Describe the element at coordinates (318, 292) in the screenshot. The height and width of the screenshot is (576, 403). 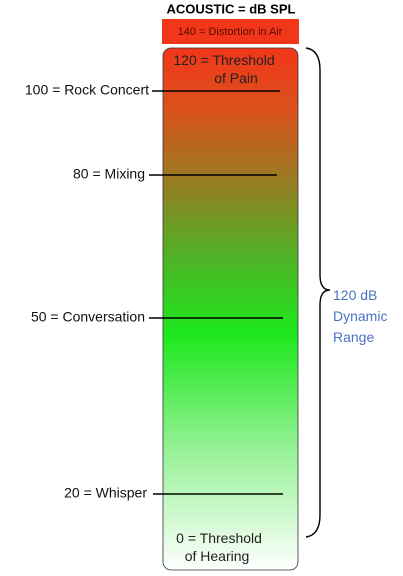
I see `range-brace` at that location.